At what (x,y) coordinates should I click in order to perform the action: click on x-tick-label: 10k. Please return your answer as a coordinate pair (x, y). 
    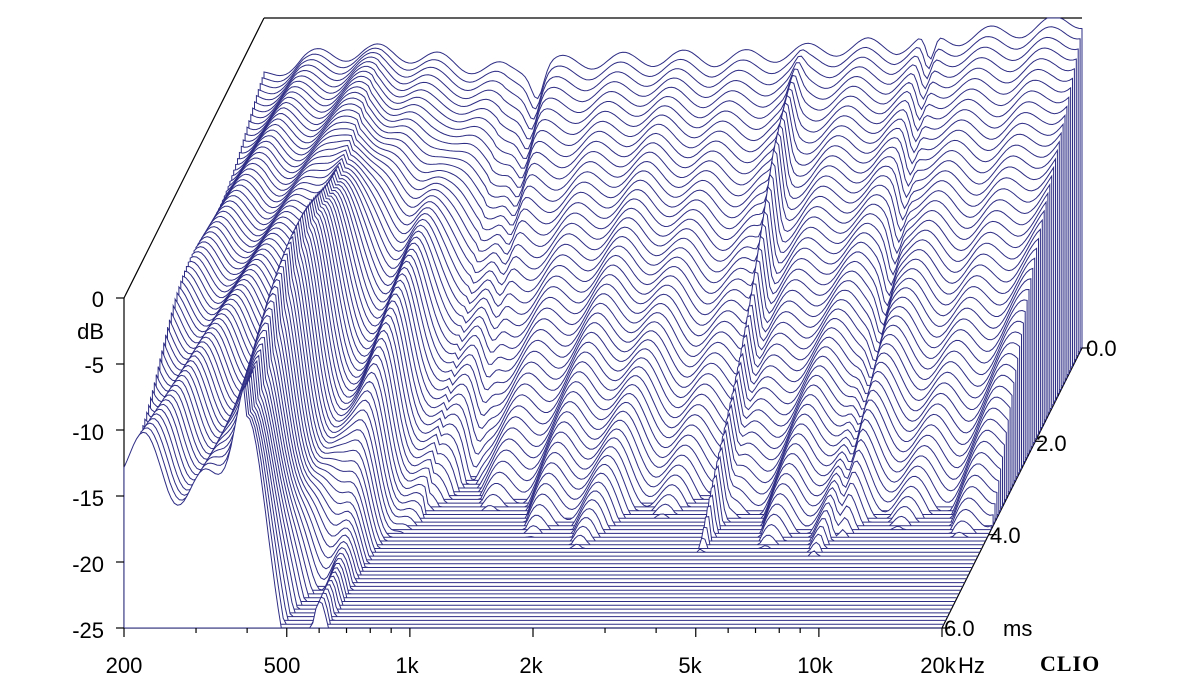
    Looking at the image, I should click on (815, 665).